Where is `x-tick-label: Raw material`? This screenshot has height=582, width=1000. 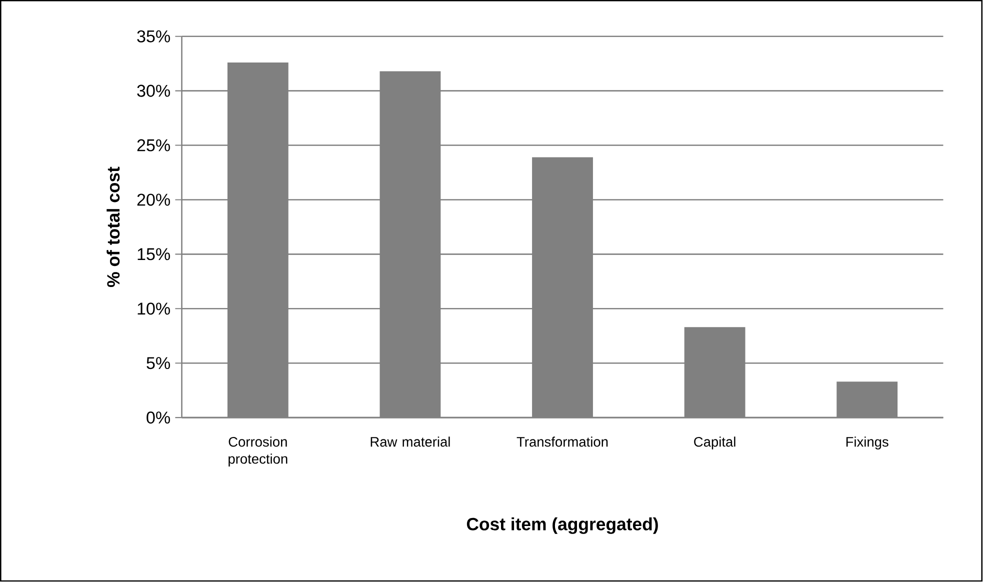 x-tick-label: Raw material is located at coordinates (410, 441).